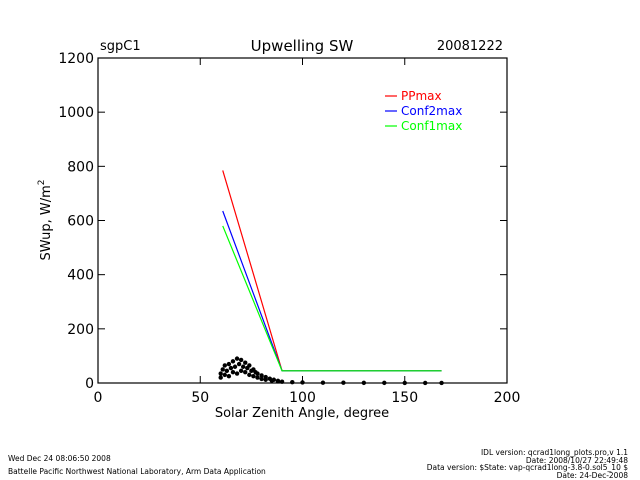 This screenshot has width=640, height=480. I want to click on footer-timestamp: Wed Dec 24 08:06:50 2008, so click(59, 458).